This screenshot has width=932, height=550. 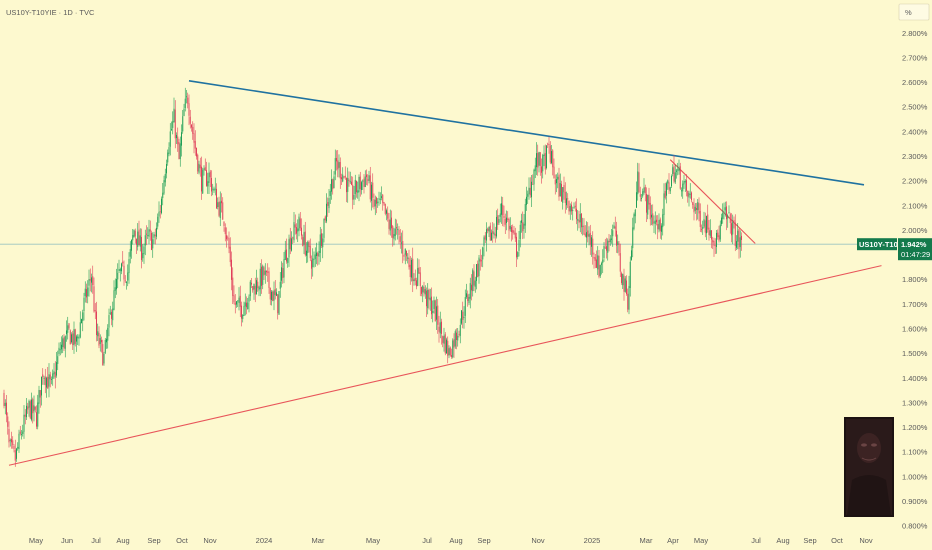 What do you see at coordinates (427, 540) in the screenshot?
I see `x-tick-label: Jul` at bounding box center [427, 540].